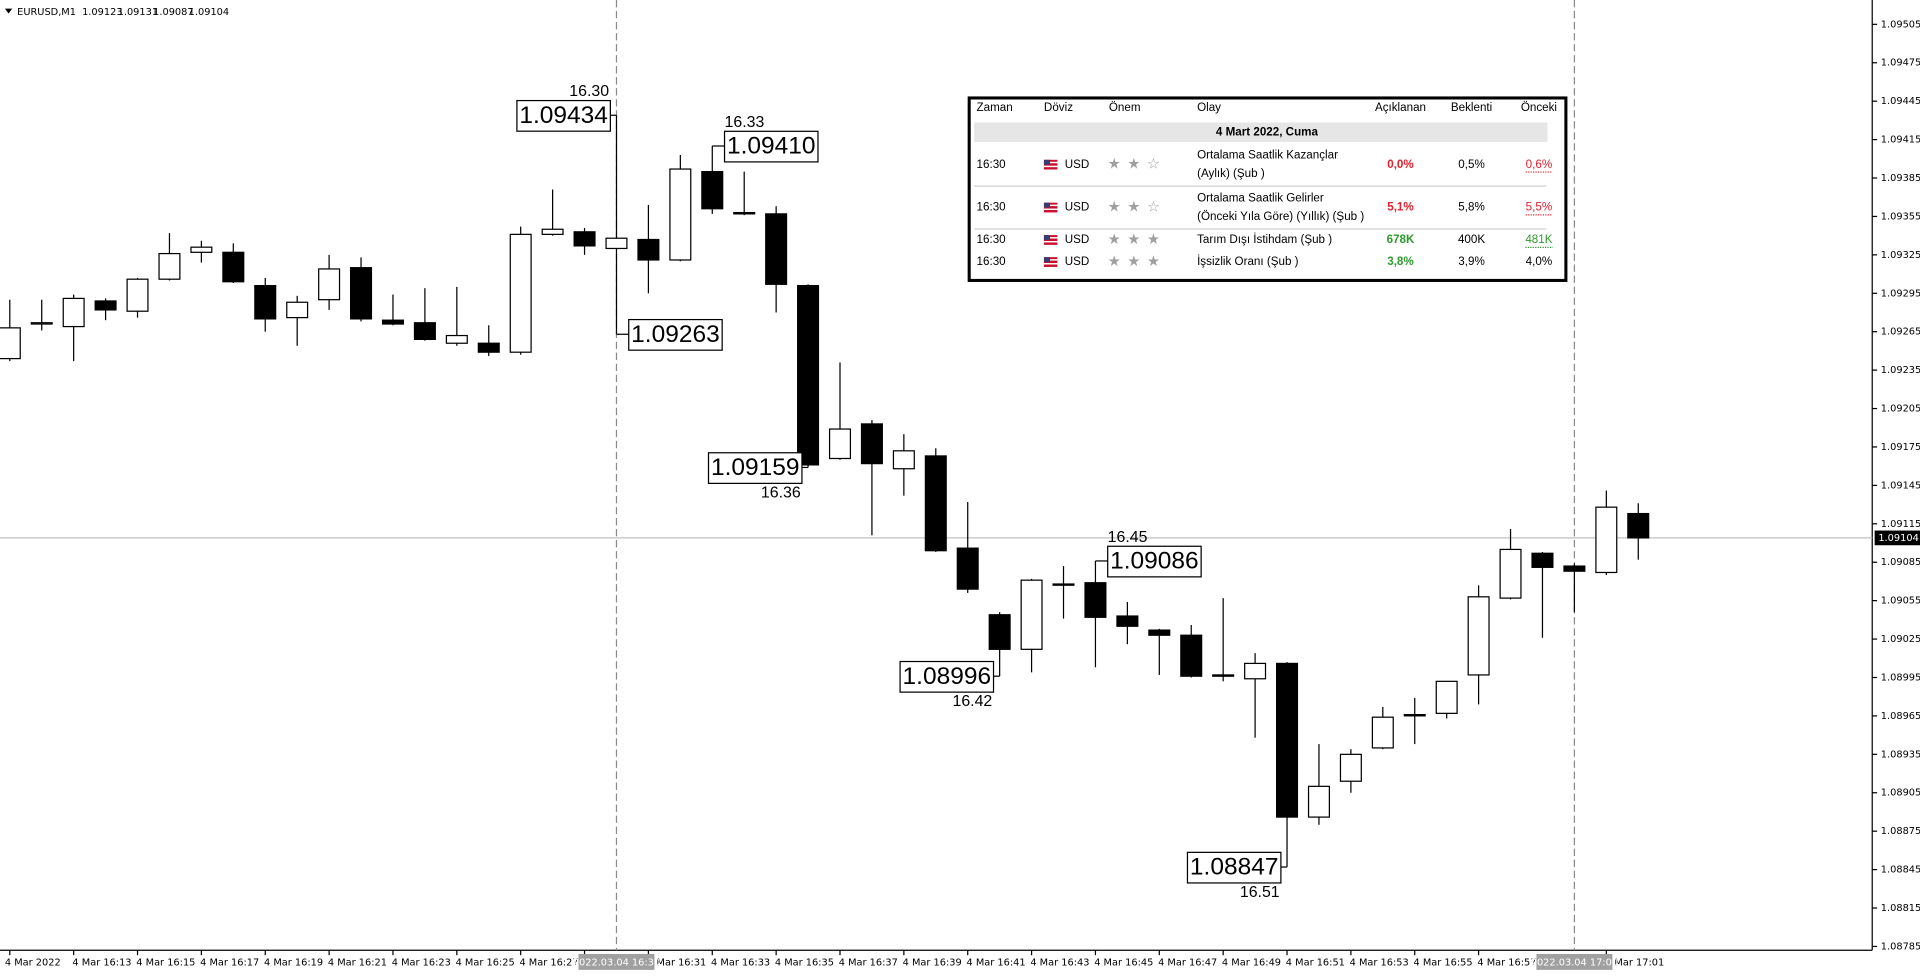 The height and width of the screenshot is (976, 1920). Describe the element at coordinates (1077, 164) in the screenshot. I see `currency: USD` at that location.